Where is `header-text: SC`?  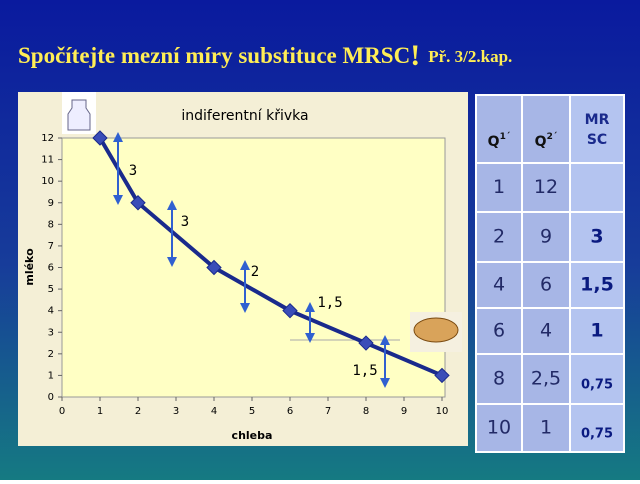 header-text: SC is located at coordinates (597, 140).